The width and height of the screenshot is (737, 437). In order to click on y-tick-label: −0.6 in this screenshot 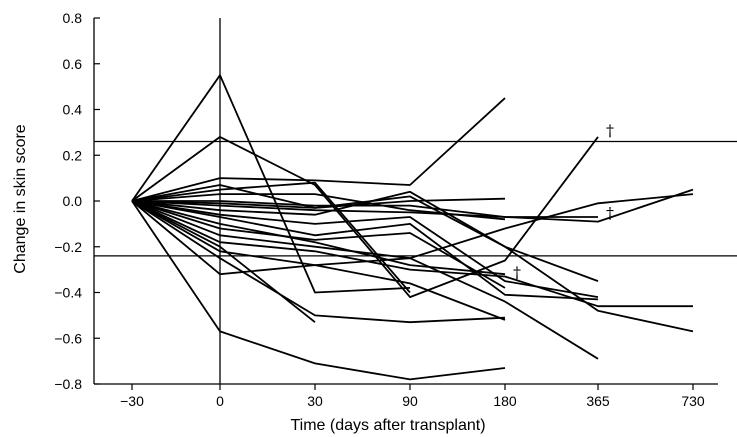, I will do `click(68, 338)`.